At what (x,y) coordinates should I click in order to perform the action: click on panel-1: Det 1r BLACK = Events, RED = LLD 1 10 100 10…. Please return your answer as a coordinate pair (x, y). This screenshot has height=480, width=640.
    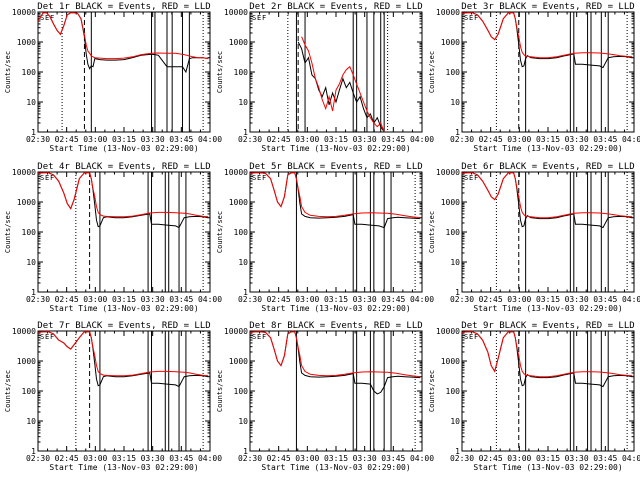
    Looking at the image, I should click on (113, 77).